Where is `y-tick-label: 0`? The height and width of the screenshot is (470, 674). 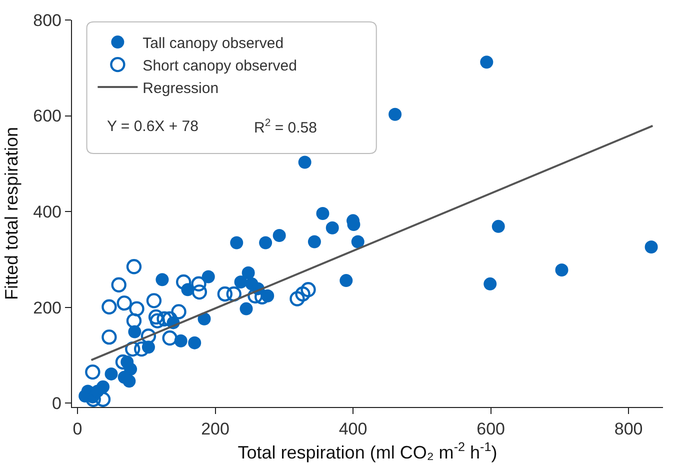
y-tick-label: 0 is located at coordinates (57, 404).